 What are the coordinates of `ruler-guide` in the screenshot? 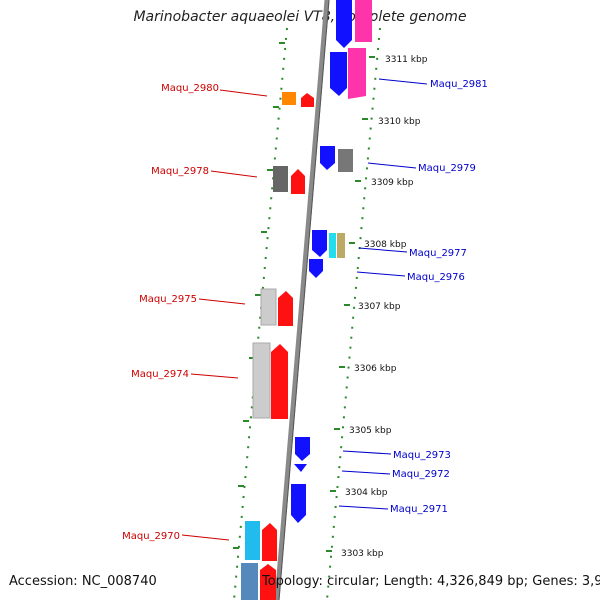 It's located at (353, 313).